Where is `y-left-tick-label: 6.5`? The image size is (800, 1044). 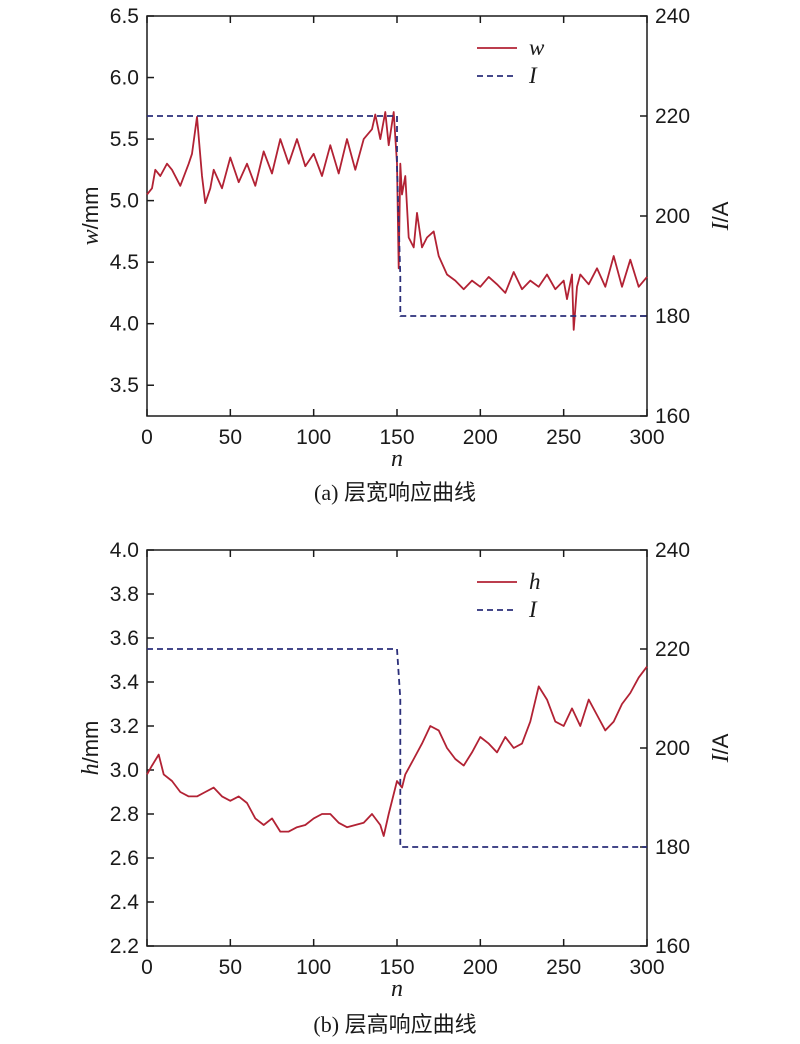
y-left-tick-label: 6.5 is located at coordinates (124, 16).